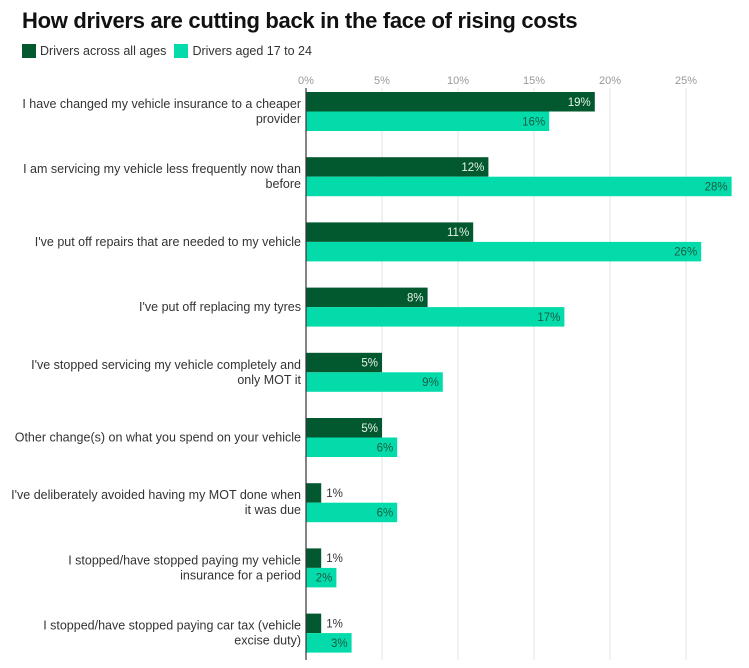 Image resolution: width=749 pixels, height=668 pixels. I want to click on category-label: provider, so click(278, 119).